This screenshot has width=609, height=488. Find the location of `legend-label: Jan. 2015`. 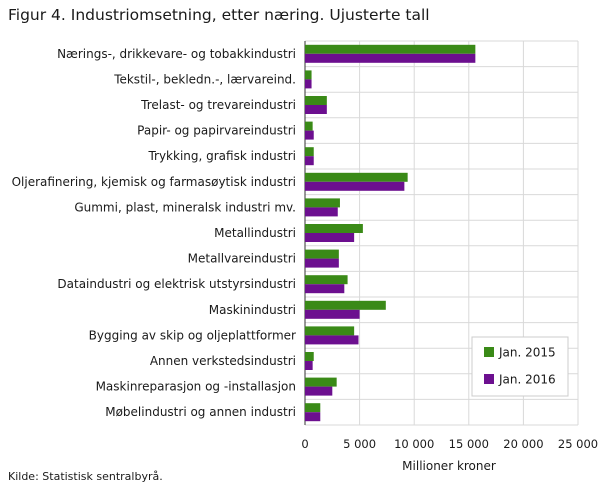

legend-label: Jan. 2015 is located at coordinates (527, 353).